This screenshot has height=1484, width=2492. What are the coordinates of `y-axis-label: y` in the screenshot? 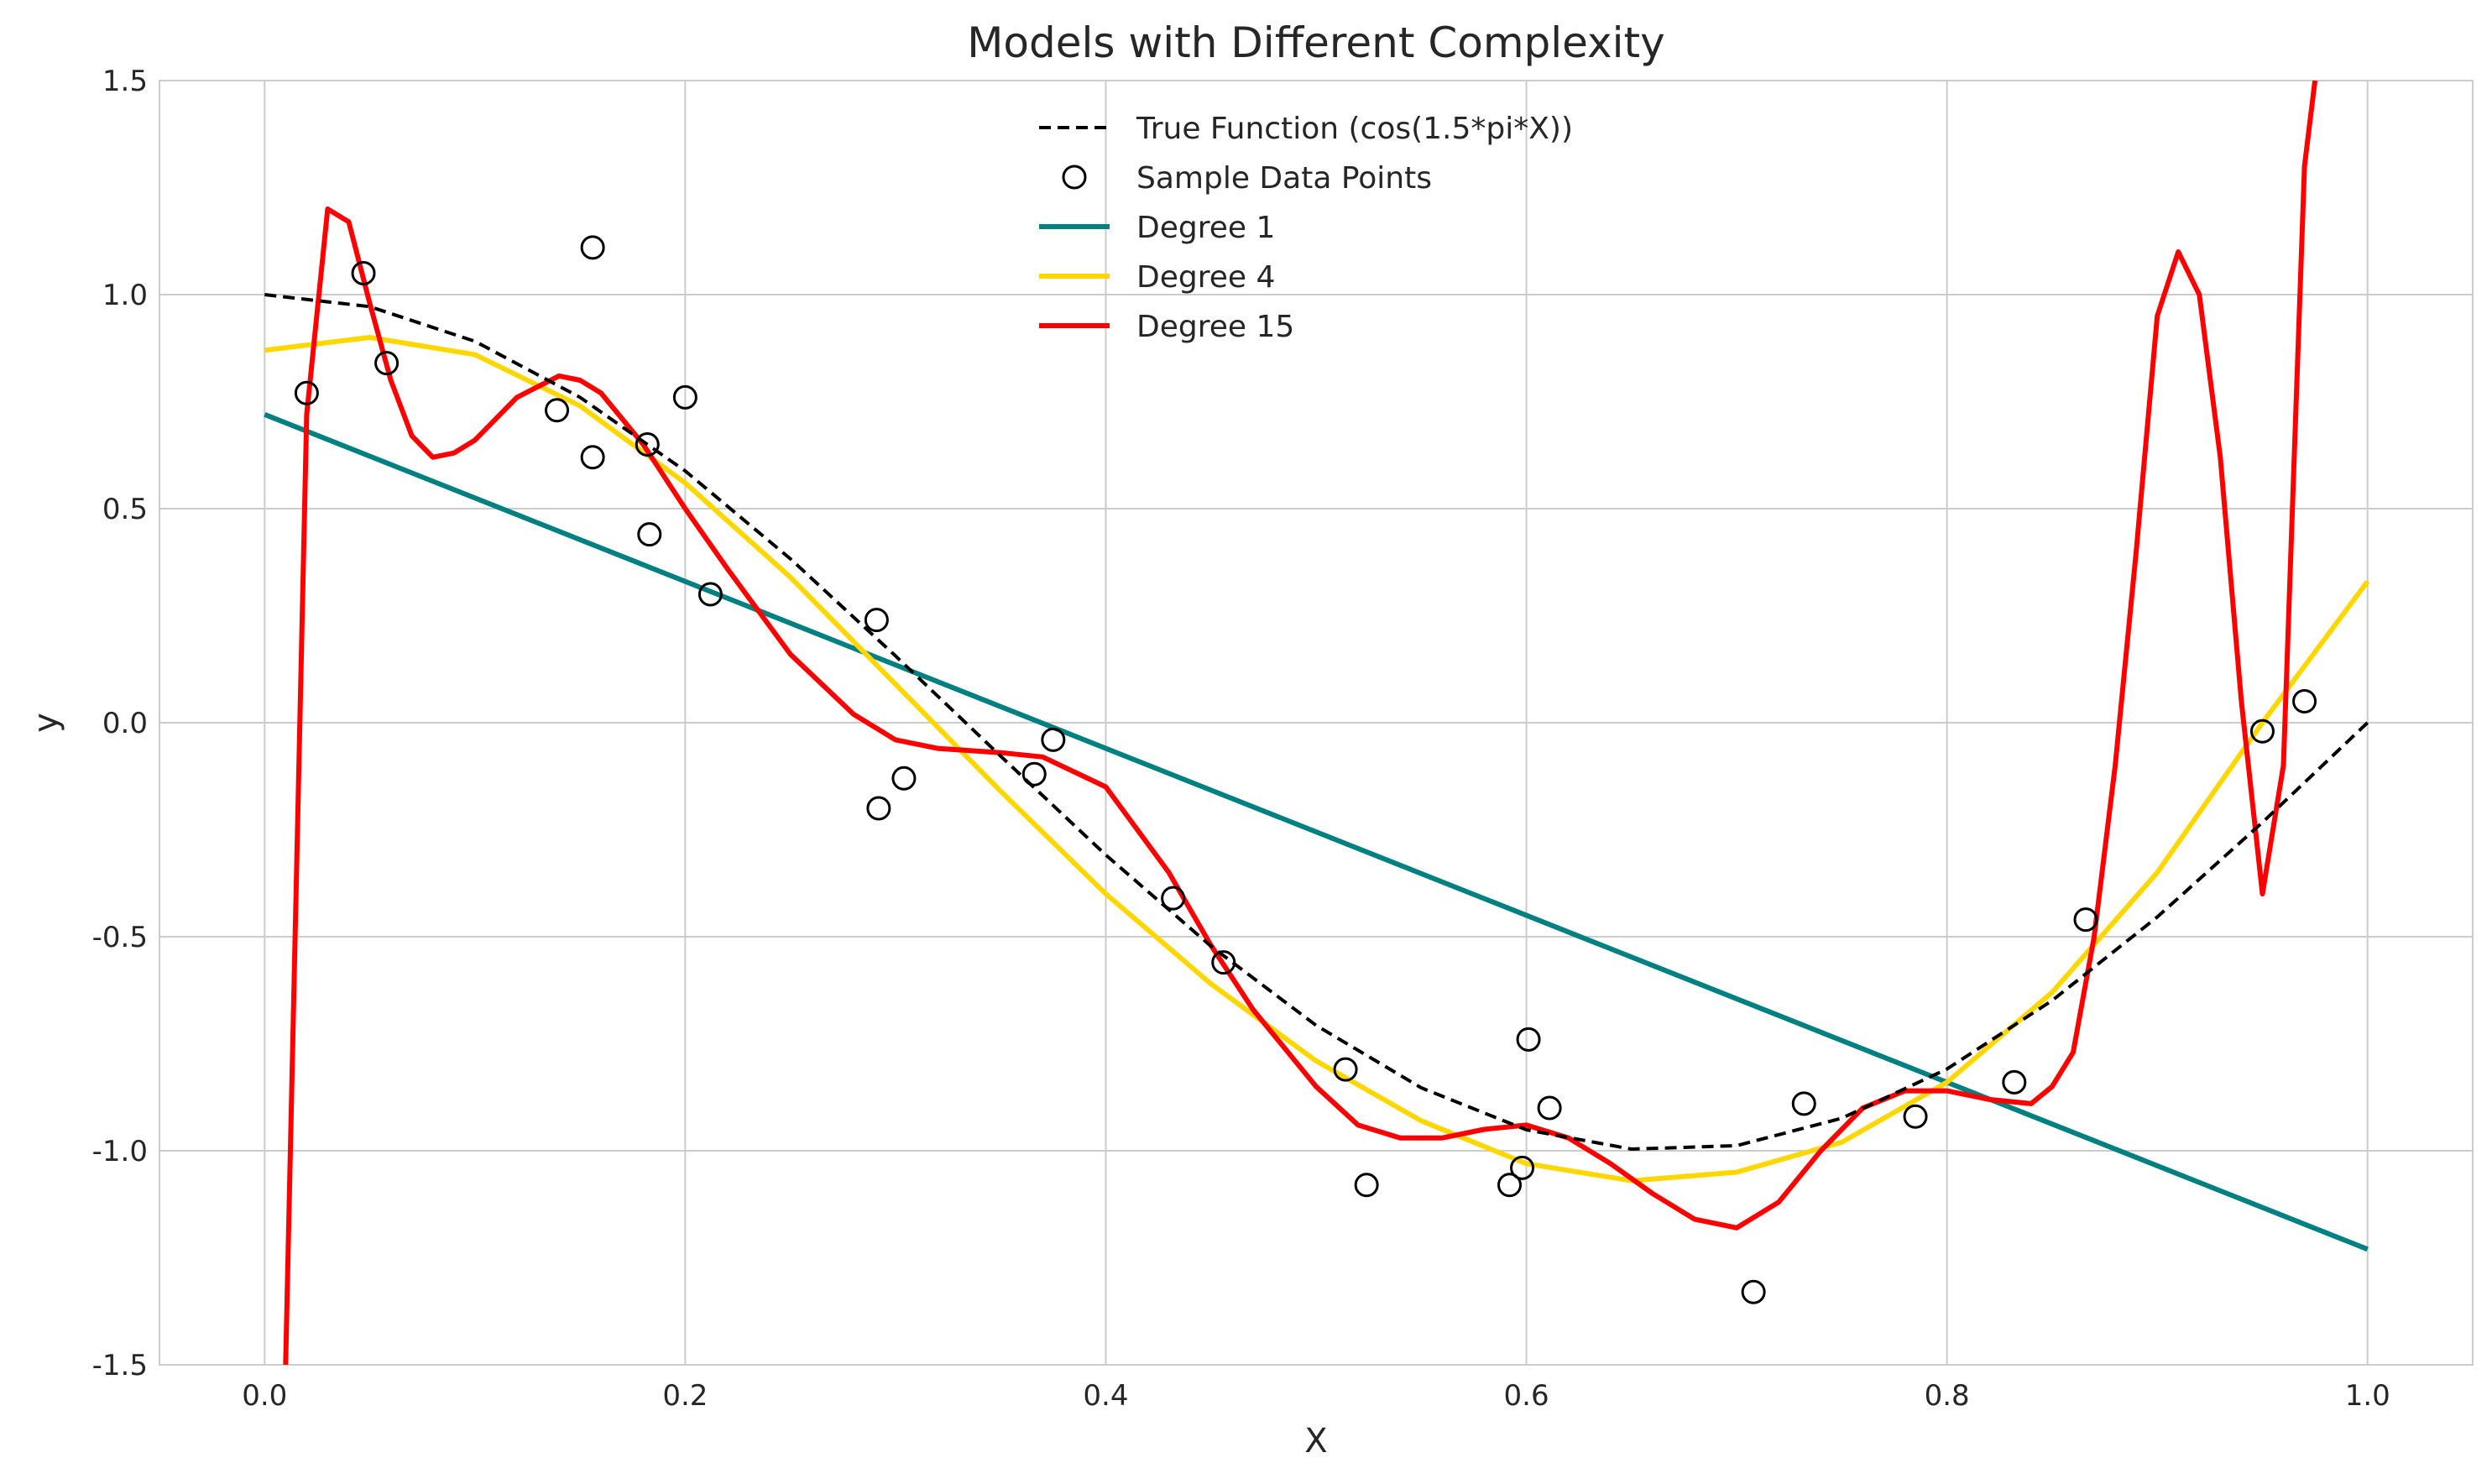 It's located at (46, 723).